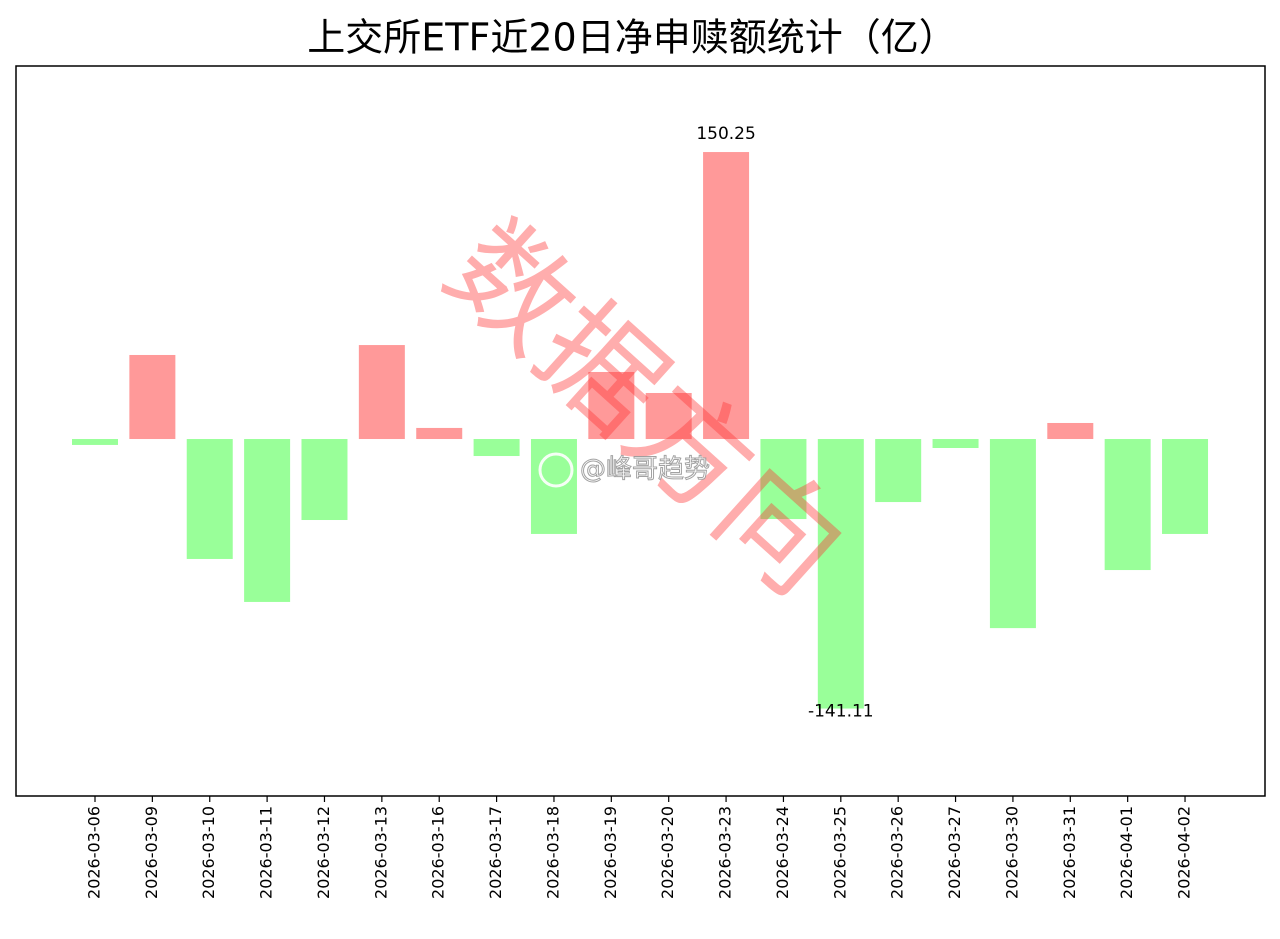  Describe the element at coordinates (552, 852) in the screenshot. I see `x-tick-label: 2026-03-18` at that location.